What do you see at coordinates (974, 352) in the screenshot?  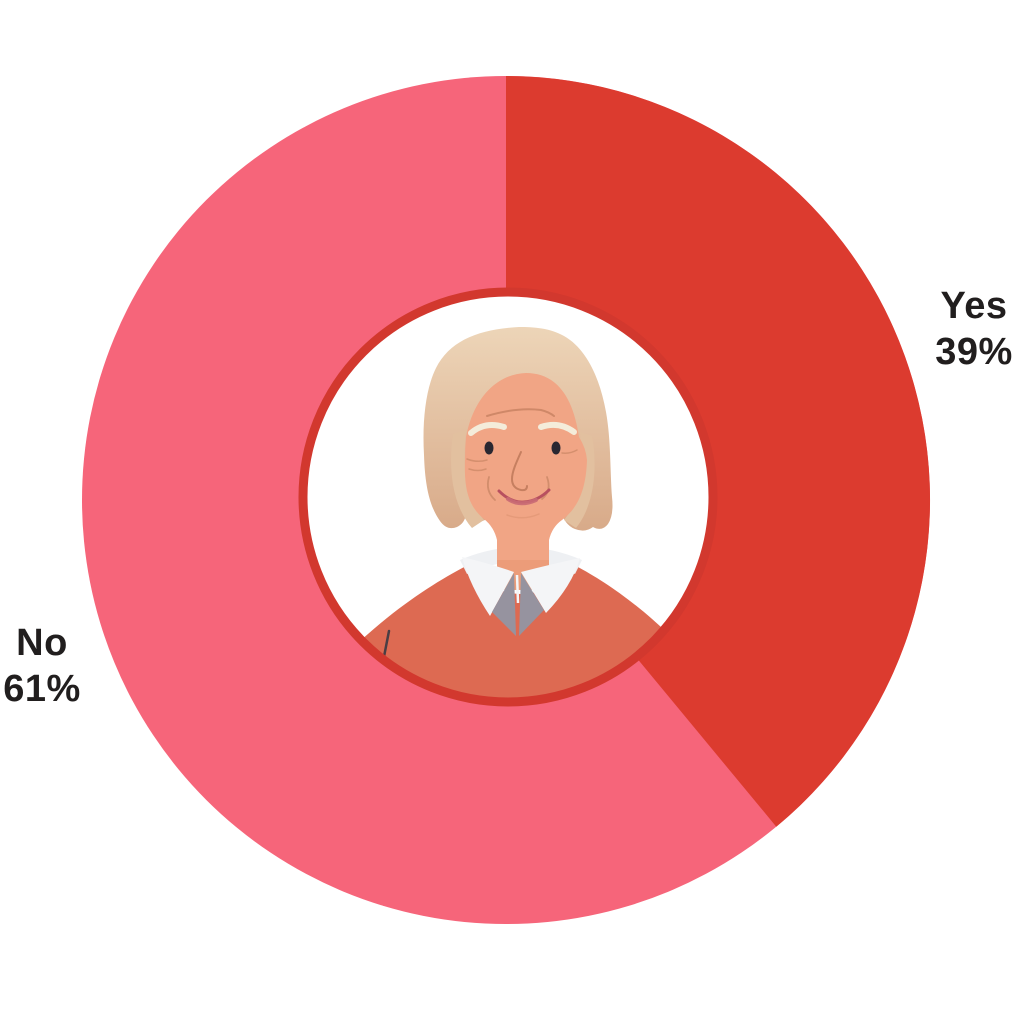 I see `label-yes-value: 39%` at bounding box center [974, 352].